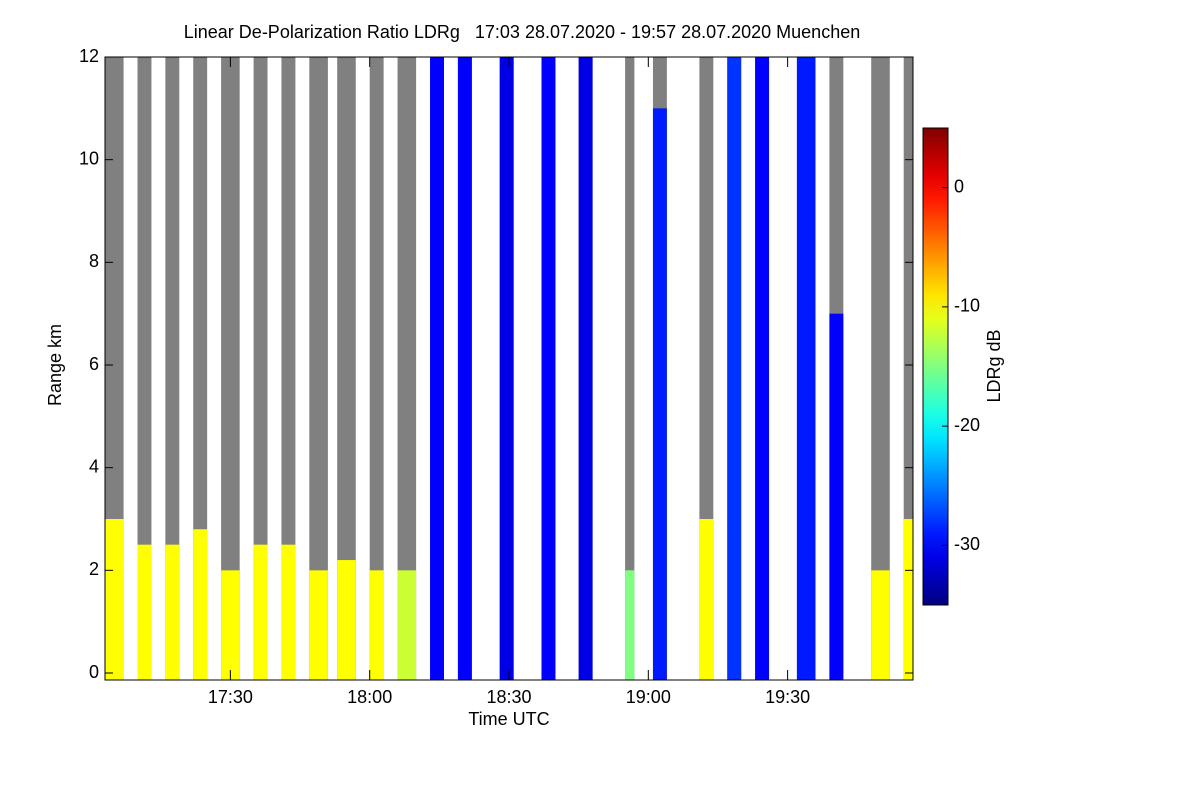  What do you see at coordinates (967, 306) in the screenshot?
I see `colorbar-tick-label: -10` at bounding box center [967, 306].